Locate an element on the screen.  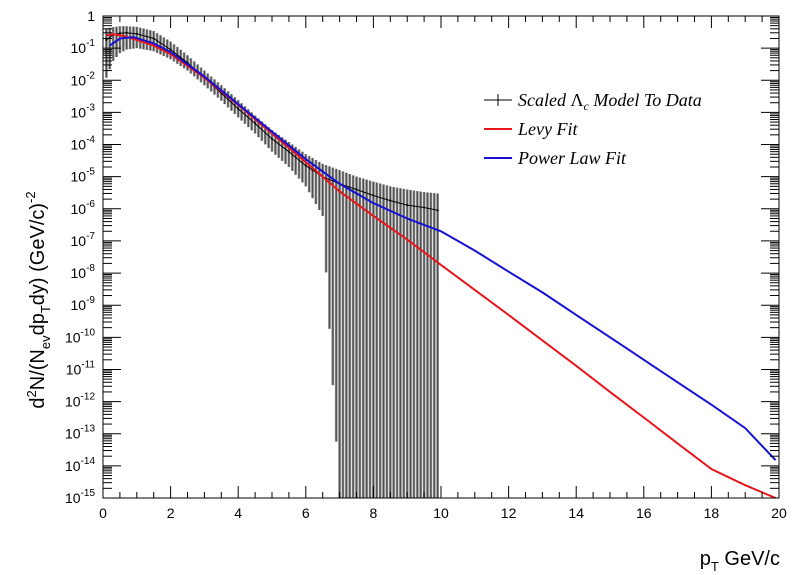
y-tick-label: 10⁻¹³ is located at coordinates (80, 433).